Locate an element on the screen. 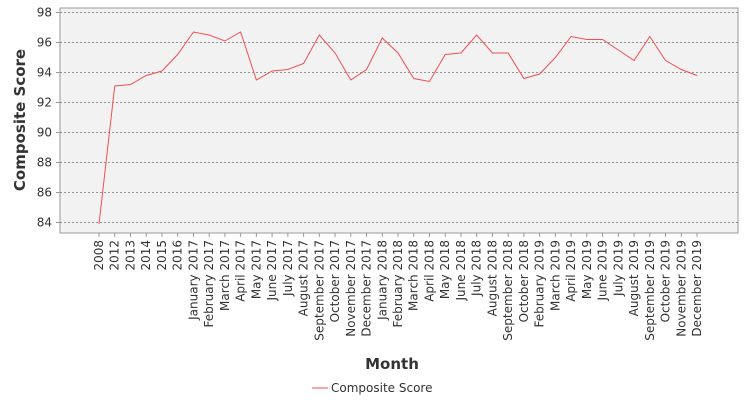  x-tick-label: March 2017 is located at coordinates (225, 275).